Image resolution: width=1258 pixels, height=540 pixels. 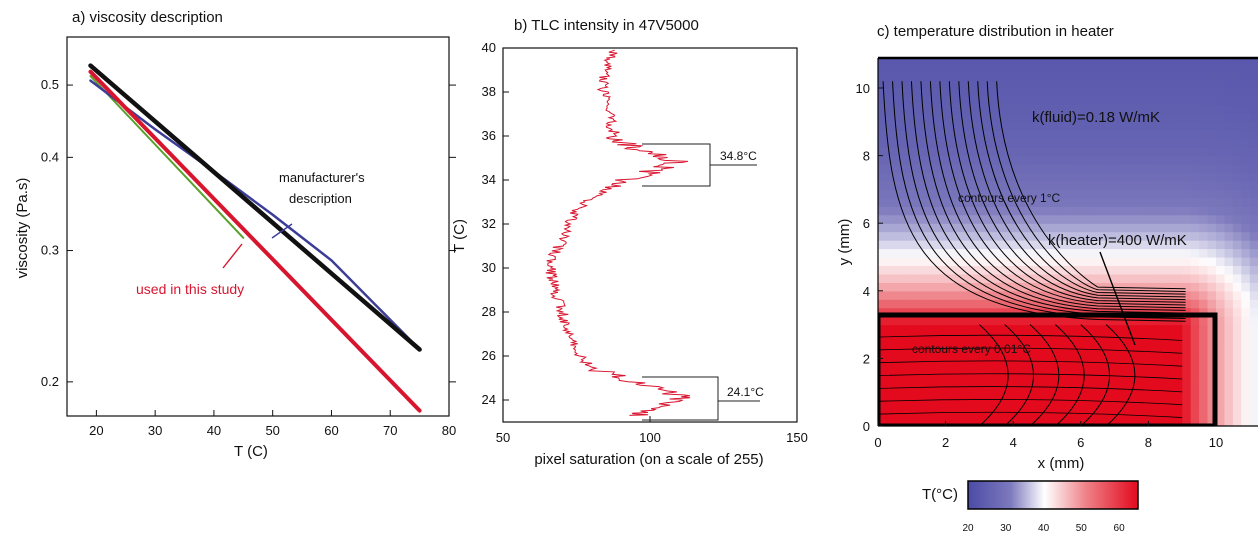 I want to click on colorbar-ticks: 20 30 40 50 60, so click(x=1043, y=528).